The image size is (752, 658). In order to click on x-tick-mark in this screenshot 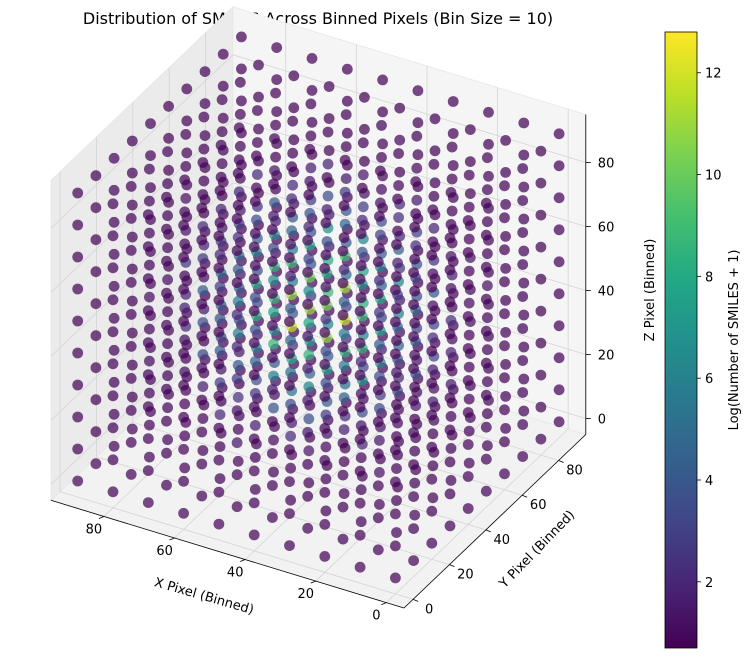, I will do `click(313, 582)`.